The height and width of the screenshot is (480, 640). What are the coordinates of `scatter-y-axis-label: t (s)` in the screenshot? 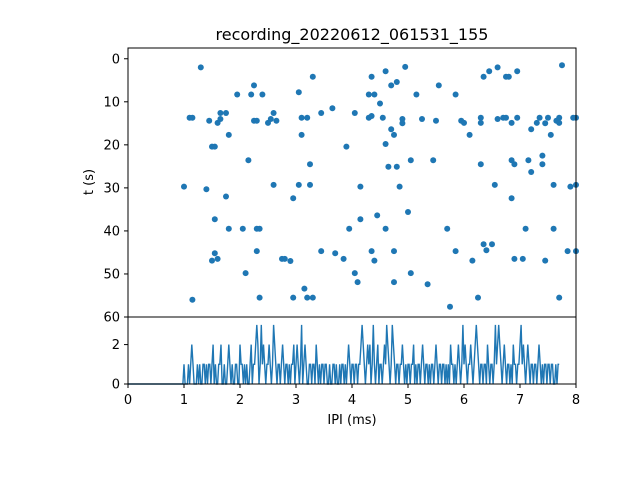 It's located at (89, 182).